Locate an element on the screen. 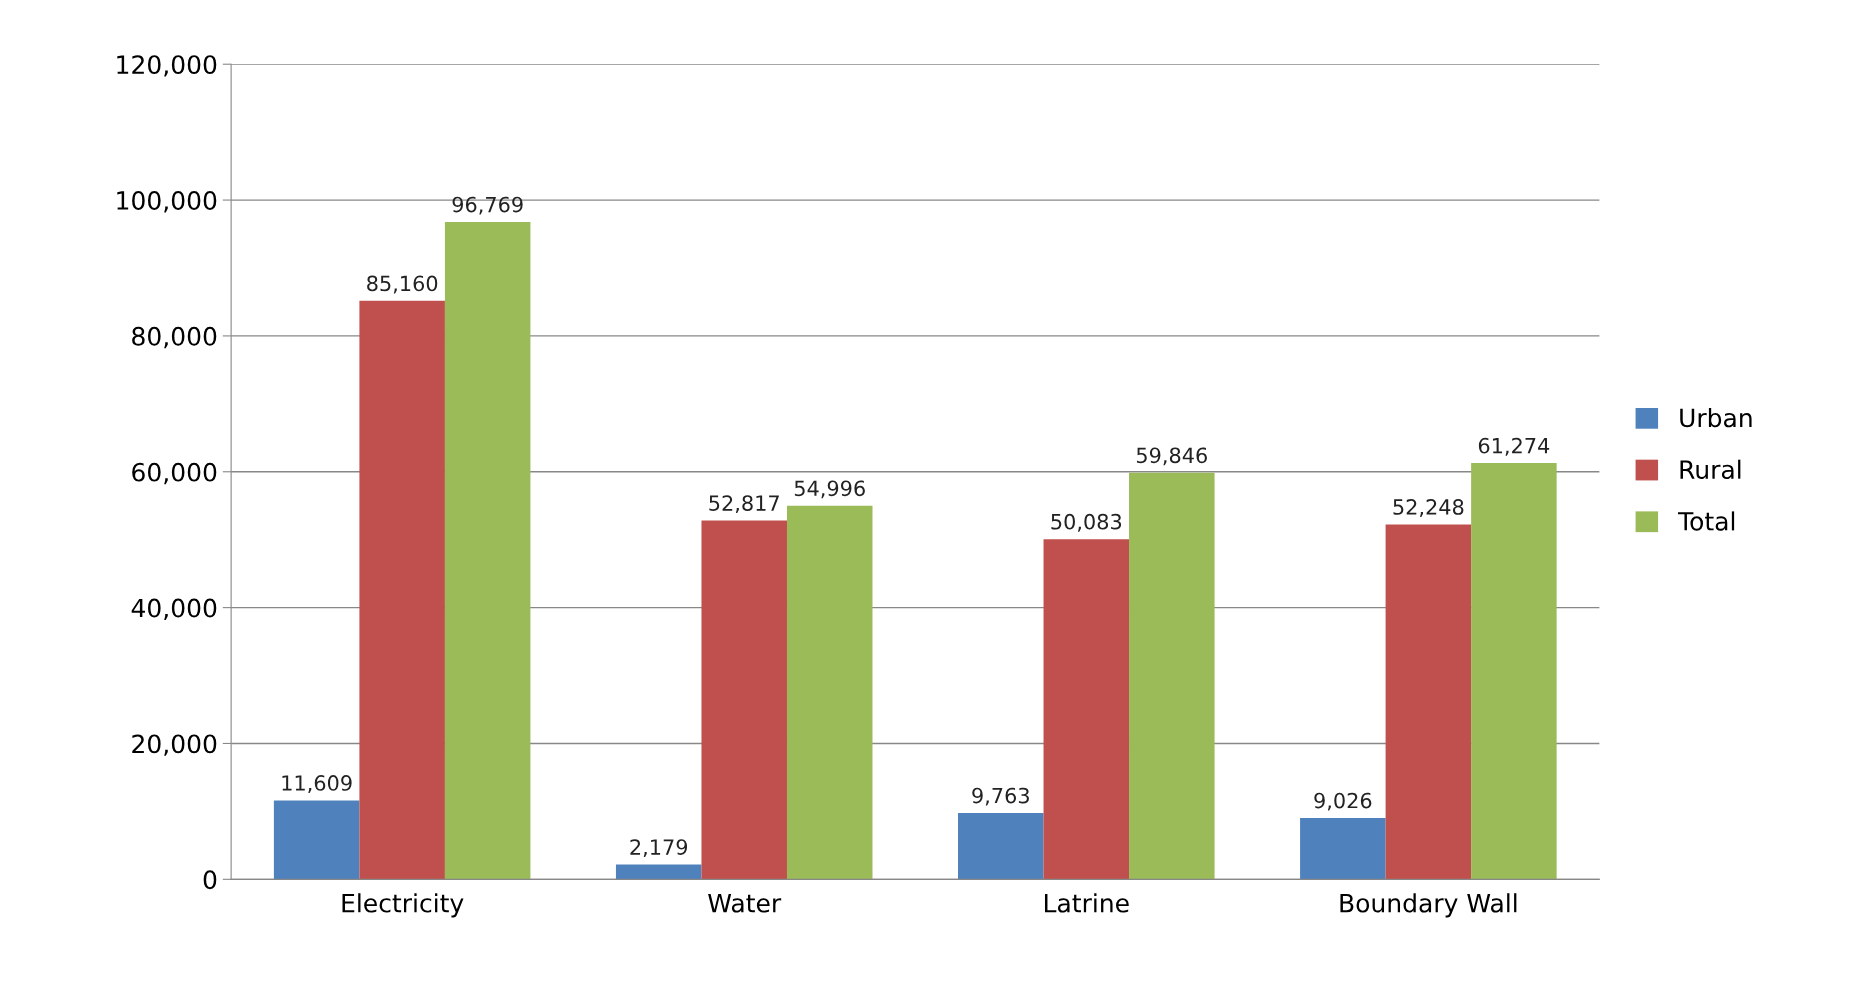  legend-label: Rural is located at coordinates (1710, 469).